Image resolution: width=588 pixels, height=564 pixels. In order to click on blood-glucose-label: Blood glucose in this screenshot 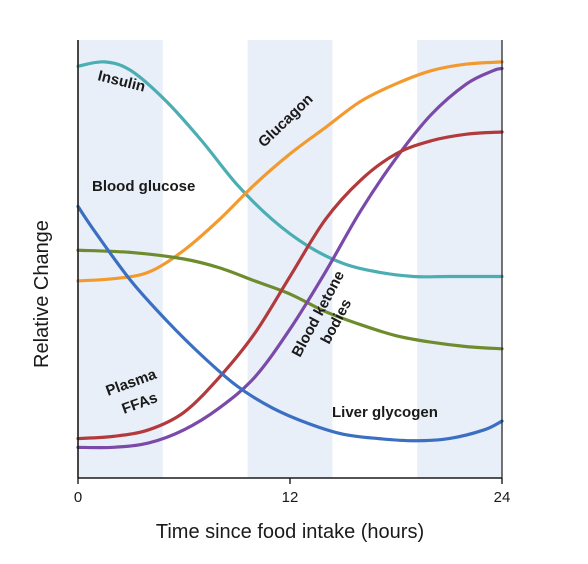, I will do `click(143, 186)`.